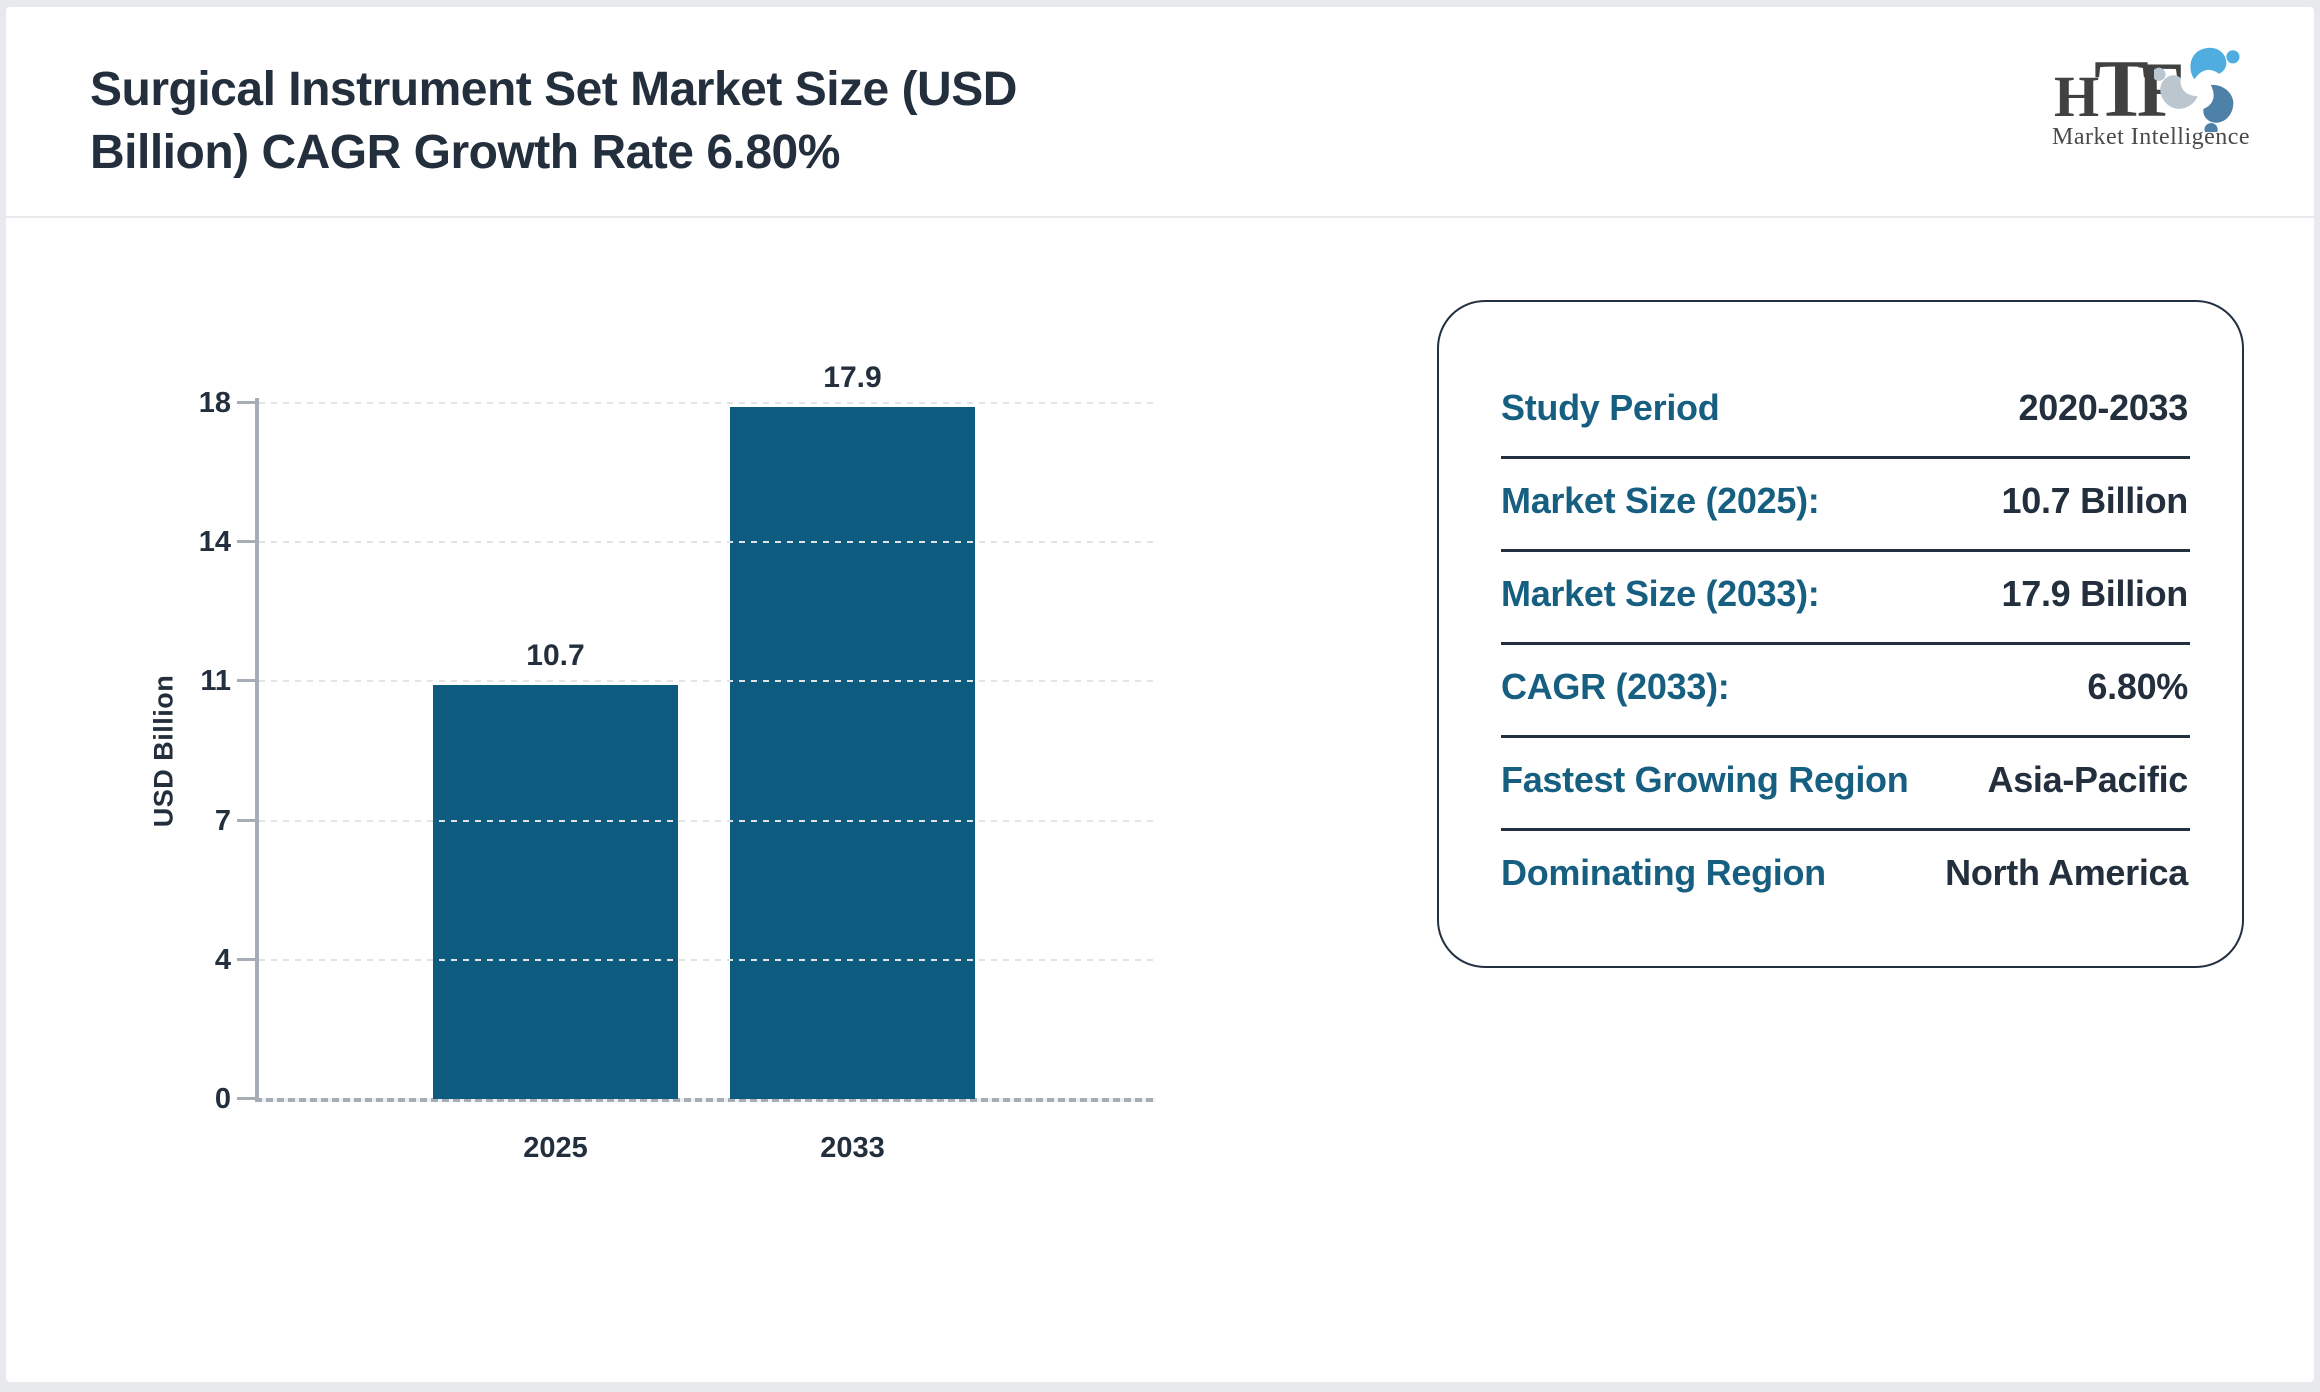  Describe the element at coordinates (852, 752) in the screenshot. I see `bar-2033` at that location.